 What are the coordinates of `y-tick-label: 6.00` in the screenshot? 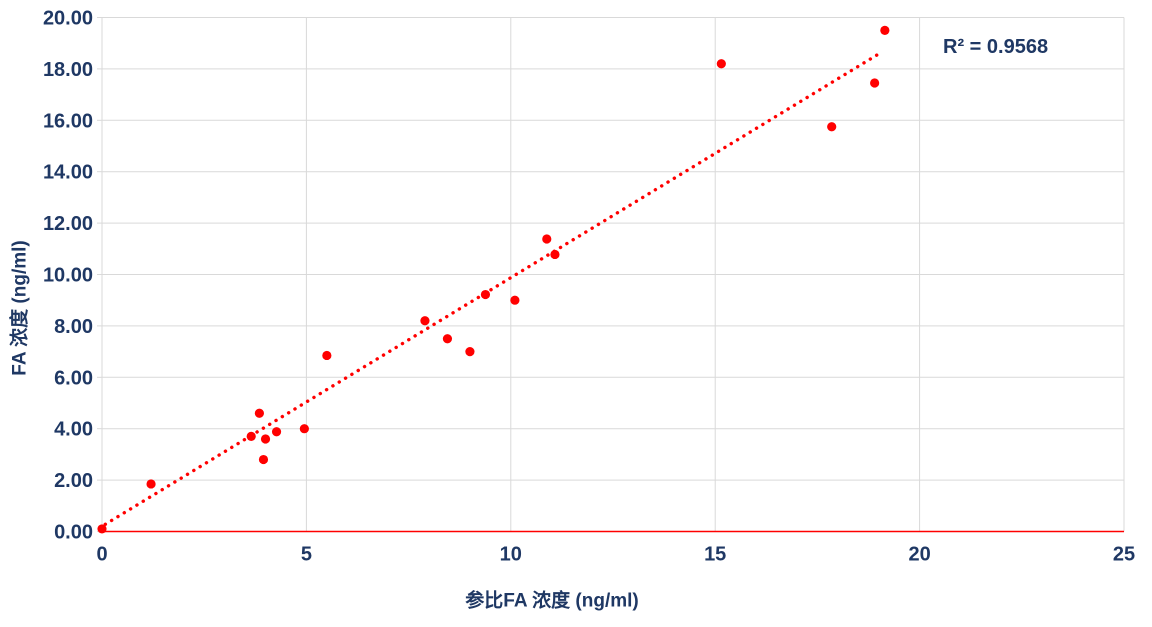 It's located at (73, 378).